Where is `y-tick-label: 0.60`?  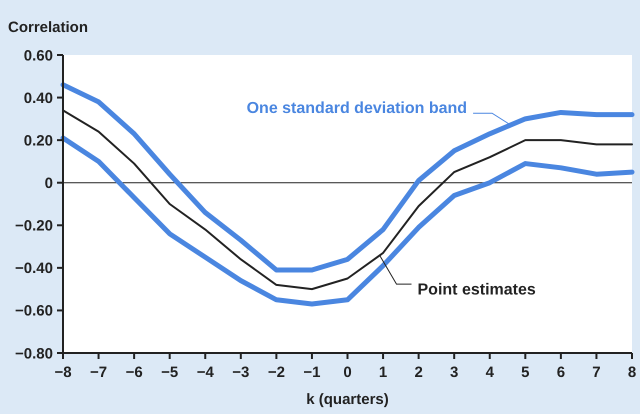
y-tick-label: 0.60 is located at coordinates (38, 55).